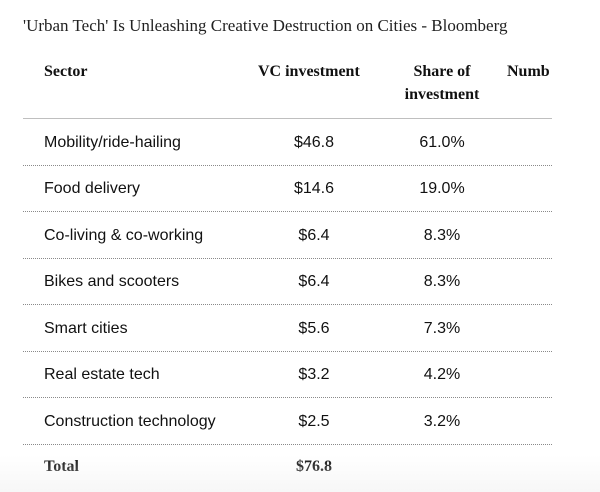 The height and width of the screenshot is (492, 600). Describe the element at coordinates (442, 328) in the screenshot. I see `cell-share: 7.3%` at that location.